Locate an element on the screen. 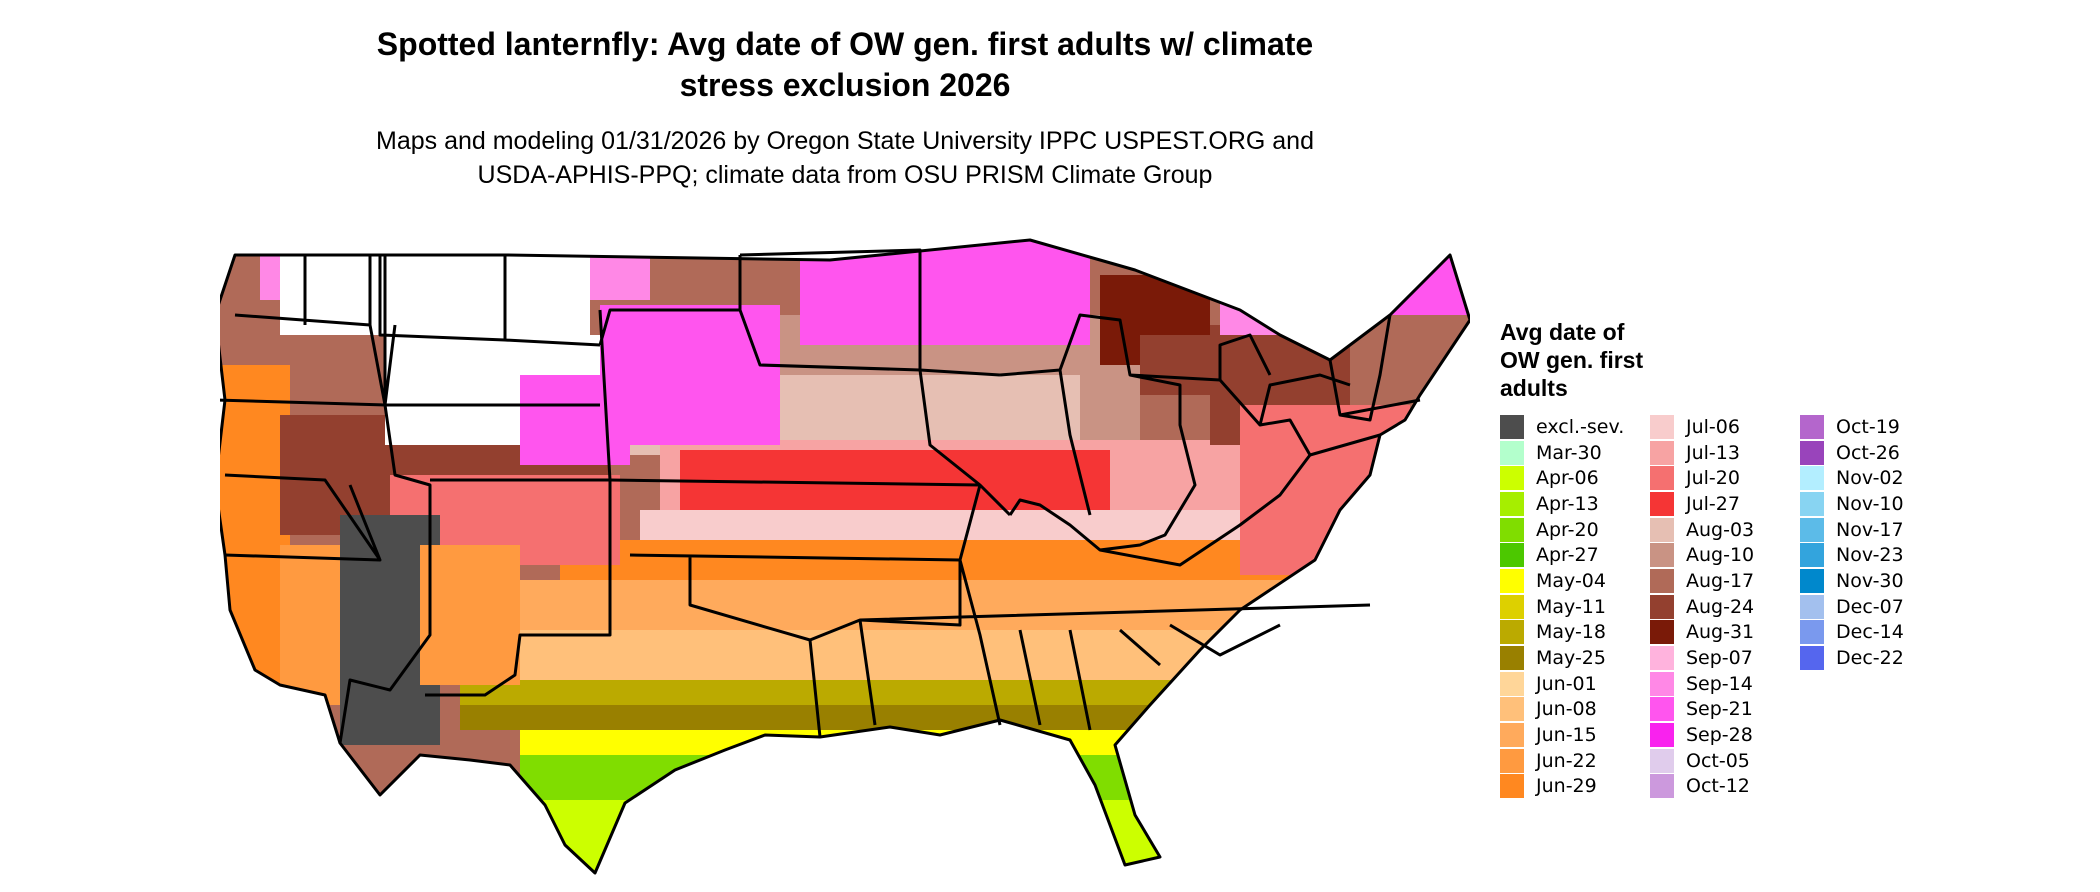 This screenshot has width=2100, height=892. legend-item: Sep-21 is located at coordinates (1719, 710).